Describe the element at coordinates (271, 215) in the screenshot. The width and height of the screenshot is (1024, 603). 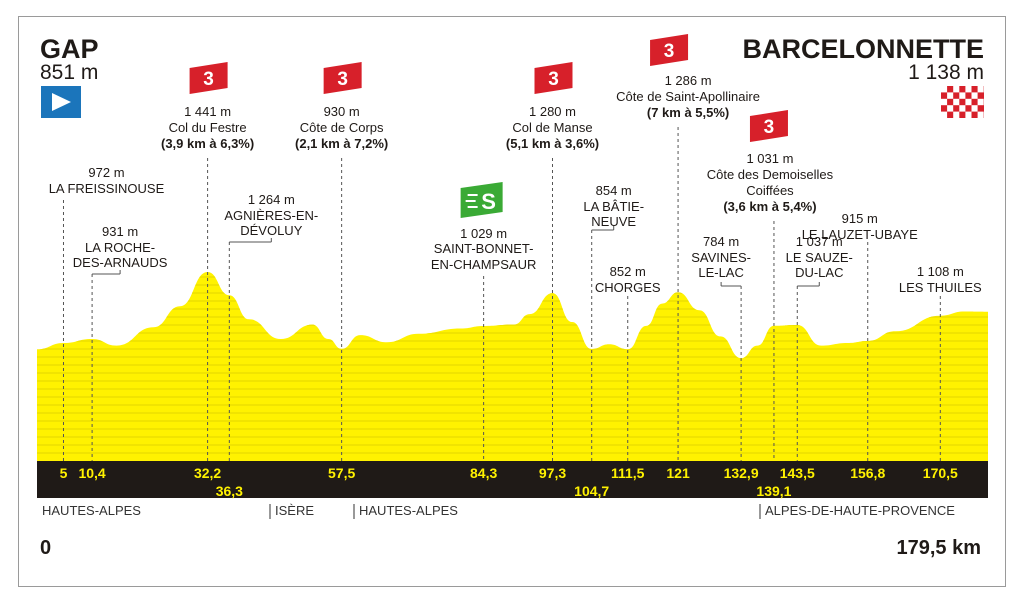
I see `place-name-line: AGNIÈRES-EN-` at that location.